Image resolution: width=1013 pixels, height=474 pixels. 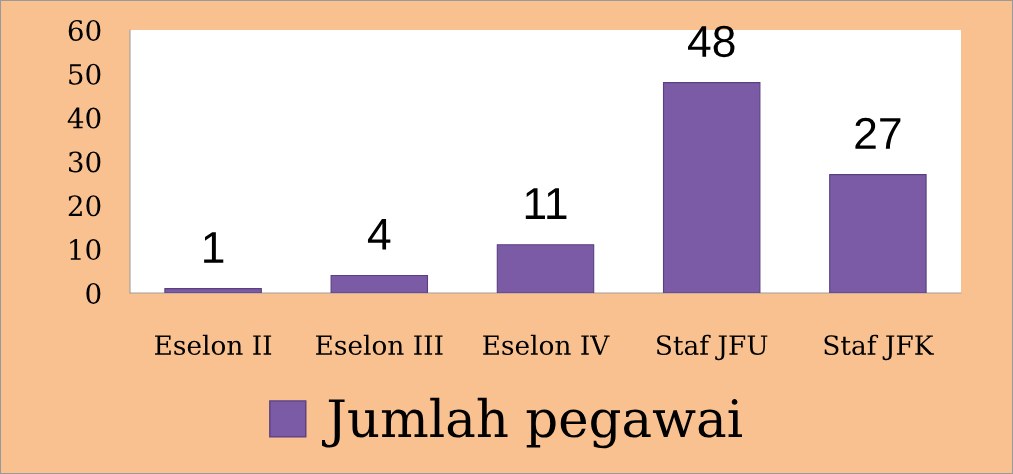 What do you see at coordinates (546, 203) in the screenshot?
I see `data-label: 11` at bounding box center [546, 203].